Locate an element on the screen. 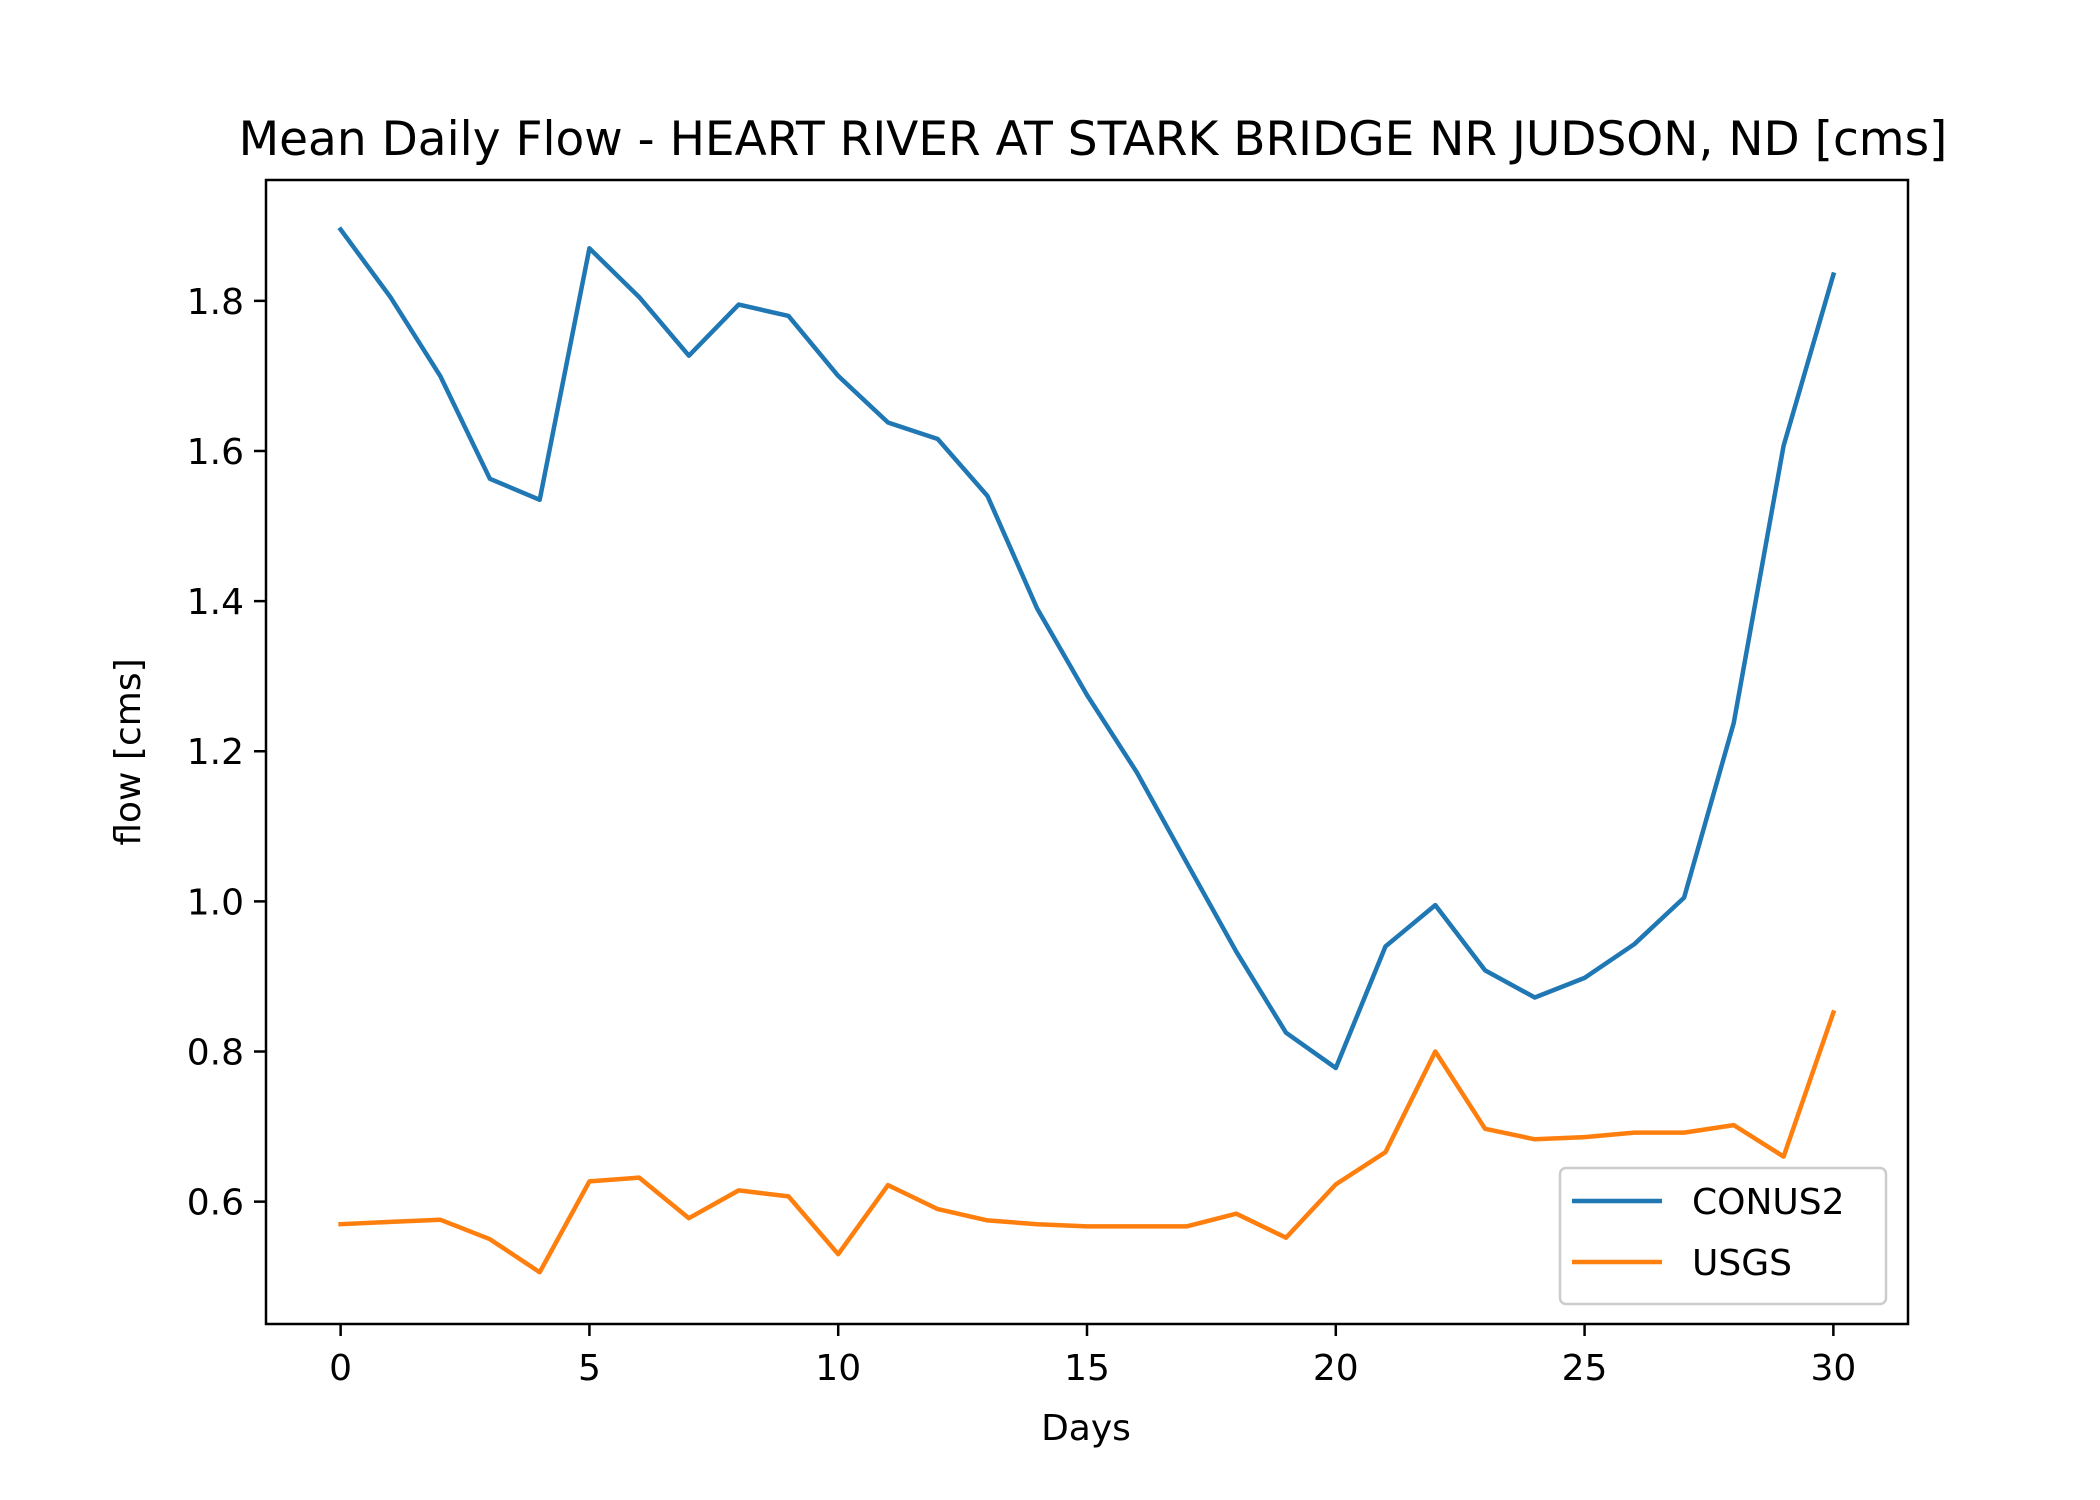 The height and width of the screenshot is (1500, 2100). y-tick-label: 1.2 is located at coordinates (215, 752).